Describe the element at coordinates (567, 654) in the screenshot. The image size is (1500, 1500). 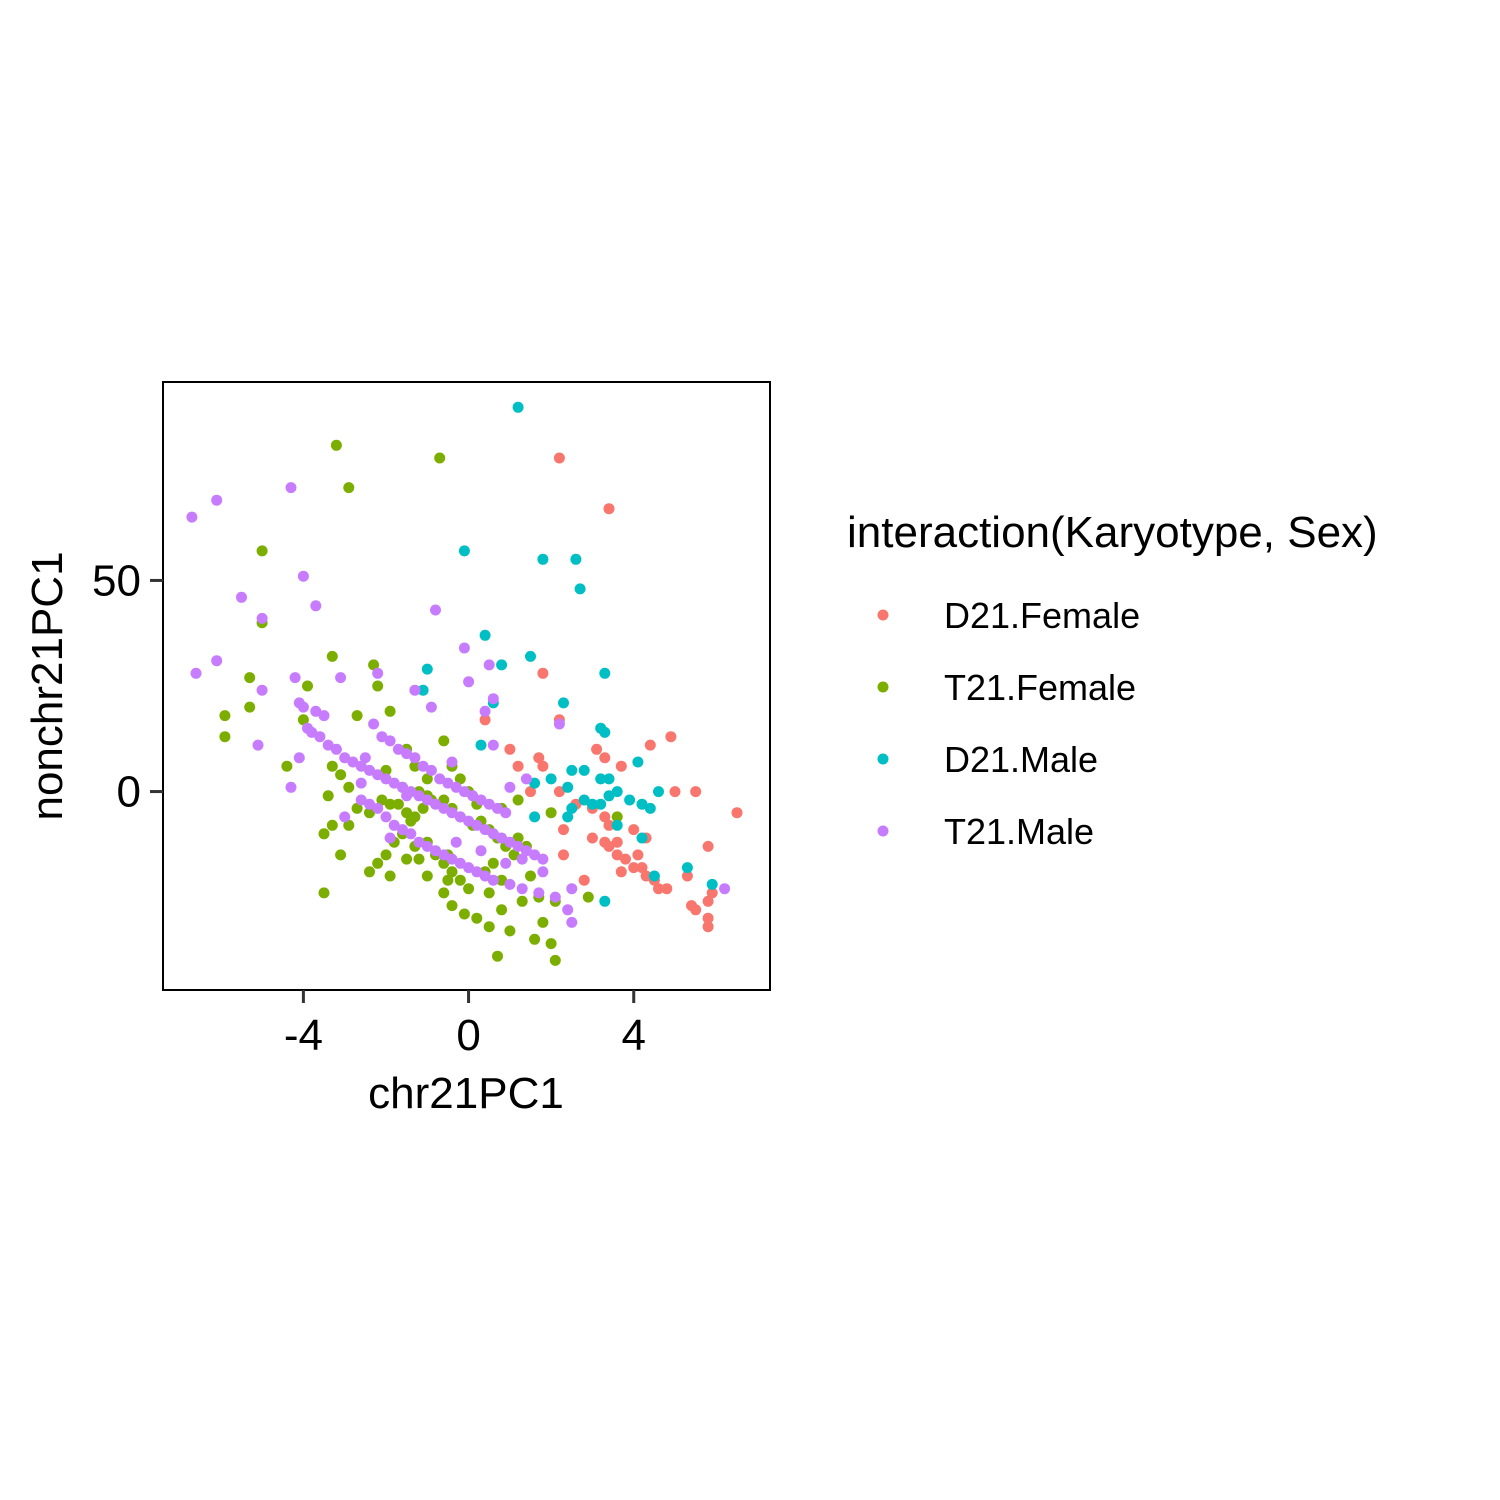
I see `series-d21-male` at that location.